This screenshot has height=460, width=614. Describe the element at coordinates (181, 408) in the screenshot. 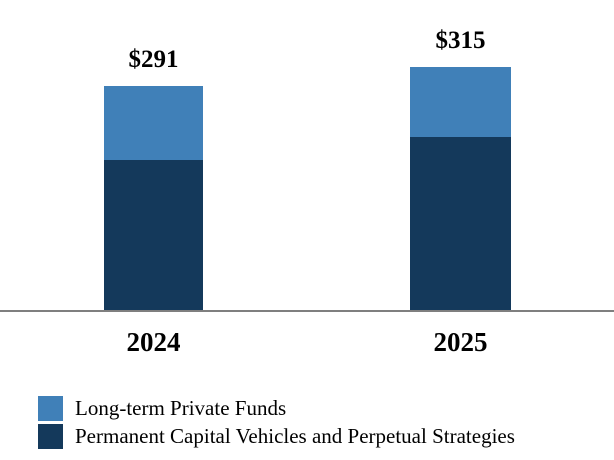

I see `legend-label-long-term-private-funds: Long-term Private Funds` at that location.